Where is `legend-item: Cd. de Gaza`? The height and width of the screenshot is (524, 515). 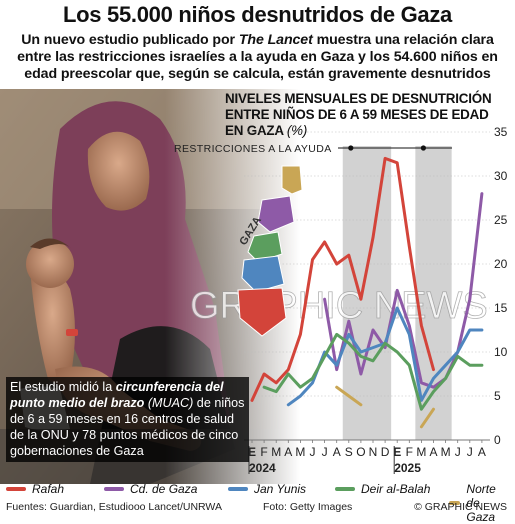 legend-item: Cd. de Gaza is located at coordinates (150, 489).